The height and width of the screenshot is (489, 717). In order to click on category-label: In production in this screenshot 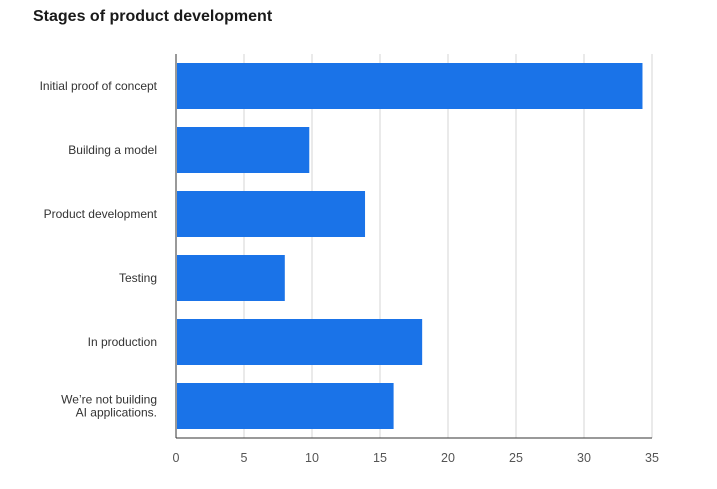, I will do `click(122, 342)`.